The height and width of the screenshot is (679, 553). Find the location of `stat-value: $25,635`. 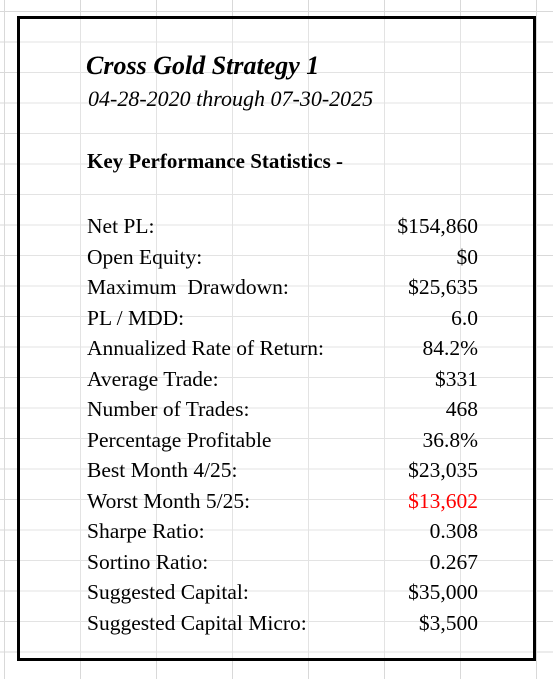

stat-value: $25,635 is located at coordinates (443, 287).